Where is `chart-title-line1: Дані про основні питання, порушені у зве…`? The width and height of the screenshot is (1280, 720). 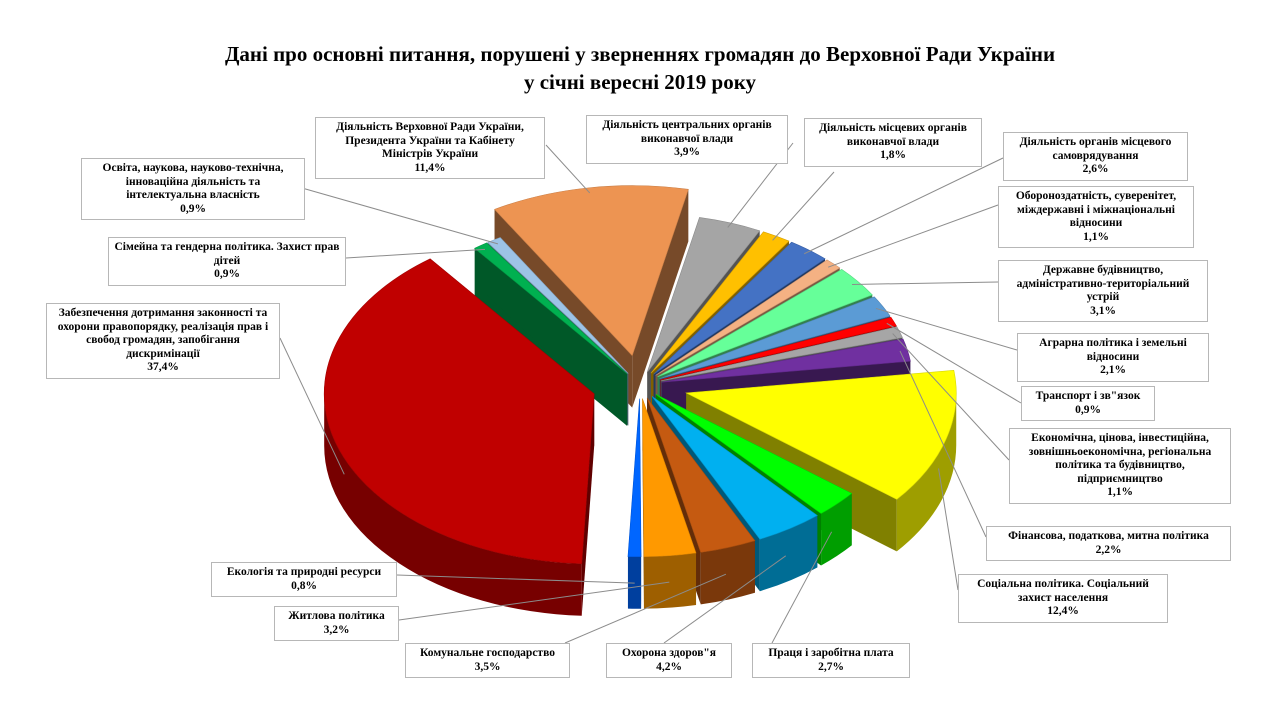 chart-title-line1: Дані про основні питання, порушені у зве… is located at coordinates (640, 54).